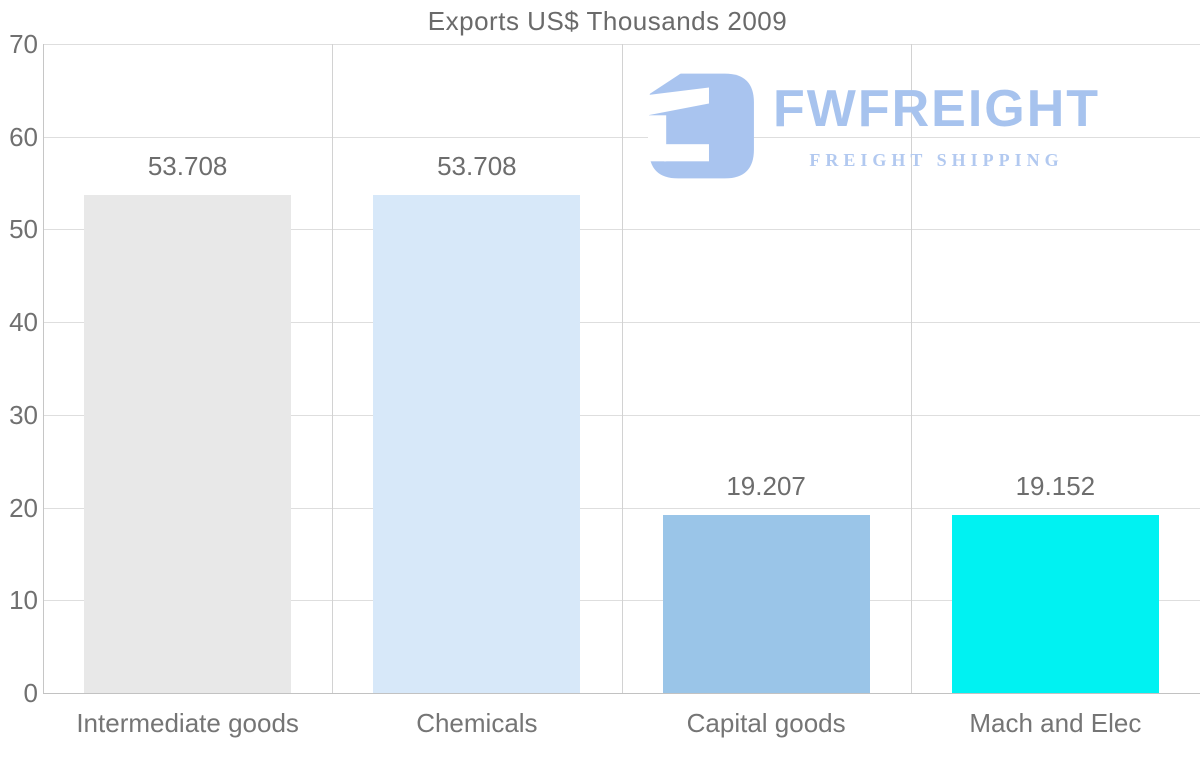 The image size is (1200, 763). I want to click on y-tick-label: 10, so click(23, 600).